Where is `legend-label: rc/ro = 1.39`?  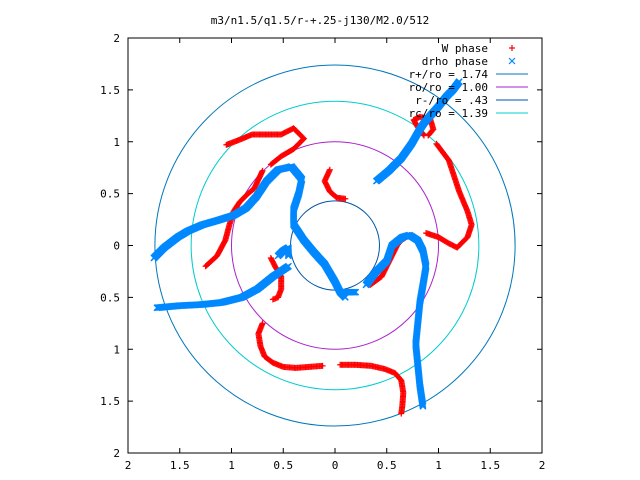
legend-label: rc/ro = 1.39 is located at coordinates (448, 113).